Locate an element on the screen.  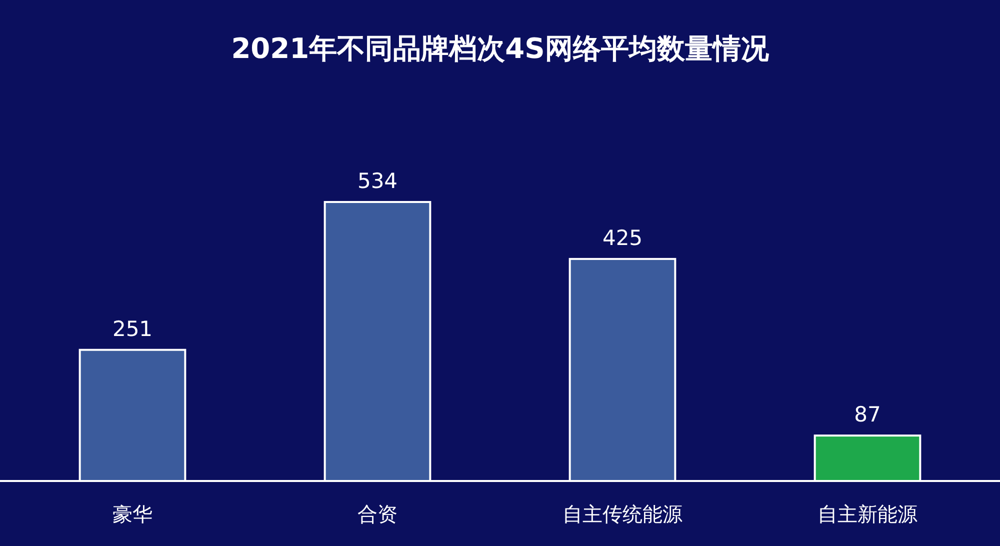
x-tick-label: 豪华 is located at coordinates (132, 514).